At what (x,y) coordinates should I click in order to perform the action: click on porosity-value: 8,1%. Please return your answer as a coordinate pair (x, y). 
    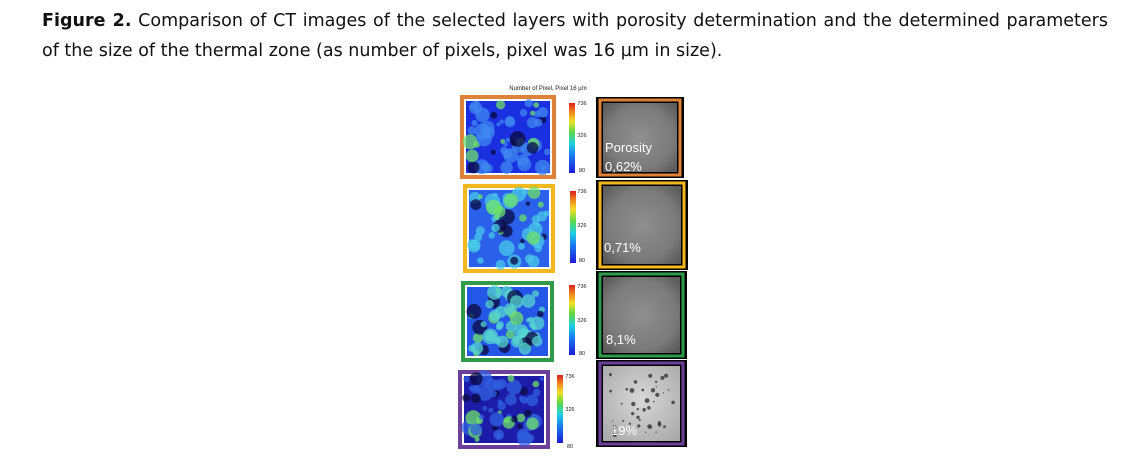
    Looking at the image, I should click on (621, 339).